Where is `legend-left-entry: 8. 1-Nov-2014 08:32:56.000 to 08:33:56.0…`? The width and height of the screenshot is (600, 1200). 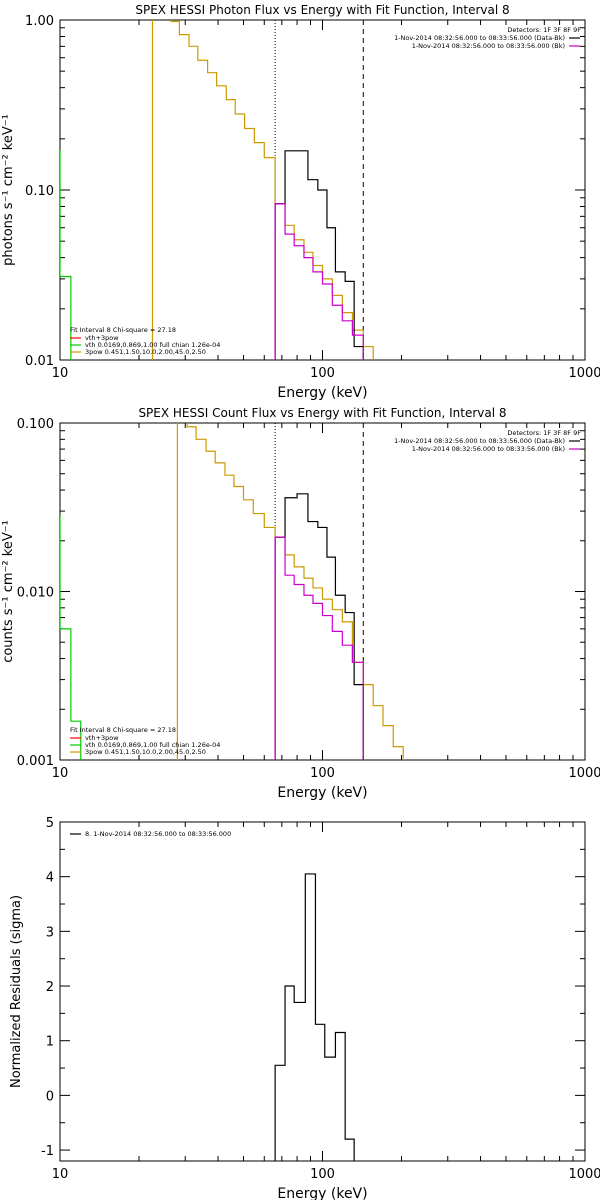 legend-left-entry: 8. 1-Nov-2014 08:32:56.000 to 08:33:56.0… is located at coordinates (158, 834).